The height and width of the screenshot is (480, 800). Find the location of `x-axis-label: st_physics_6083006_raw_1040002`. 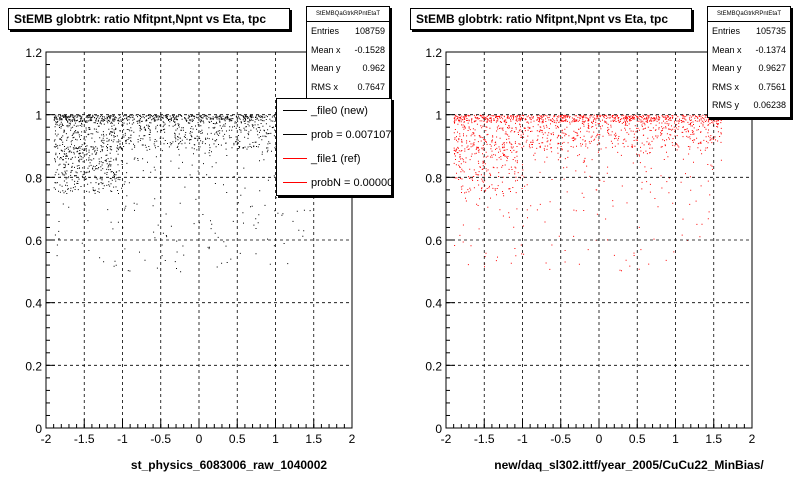

x-axis-label: st_physics_6083006_raw_1040002 is located at coordinates (229, 465).